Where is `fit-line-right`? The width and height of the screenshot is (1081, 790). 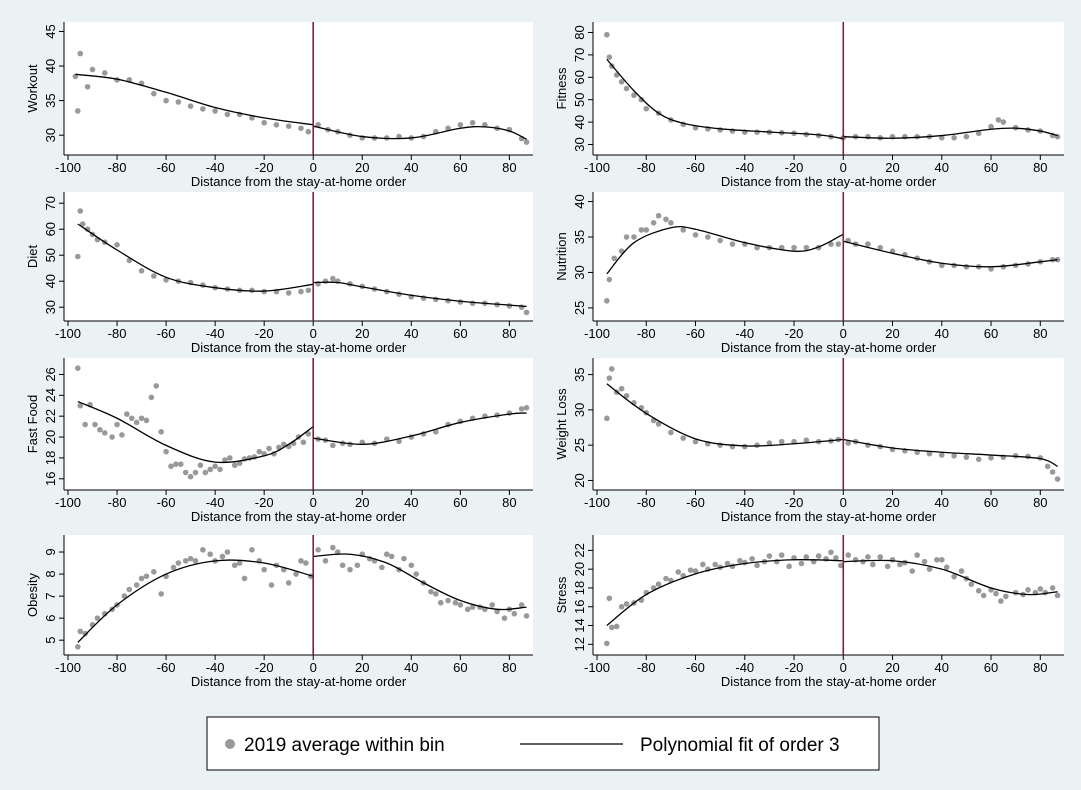 fit-line-right is located at coordinates (420, 294).